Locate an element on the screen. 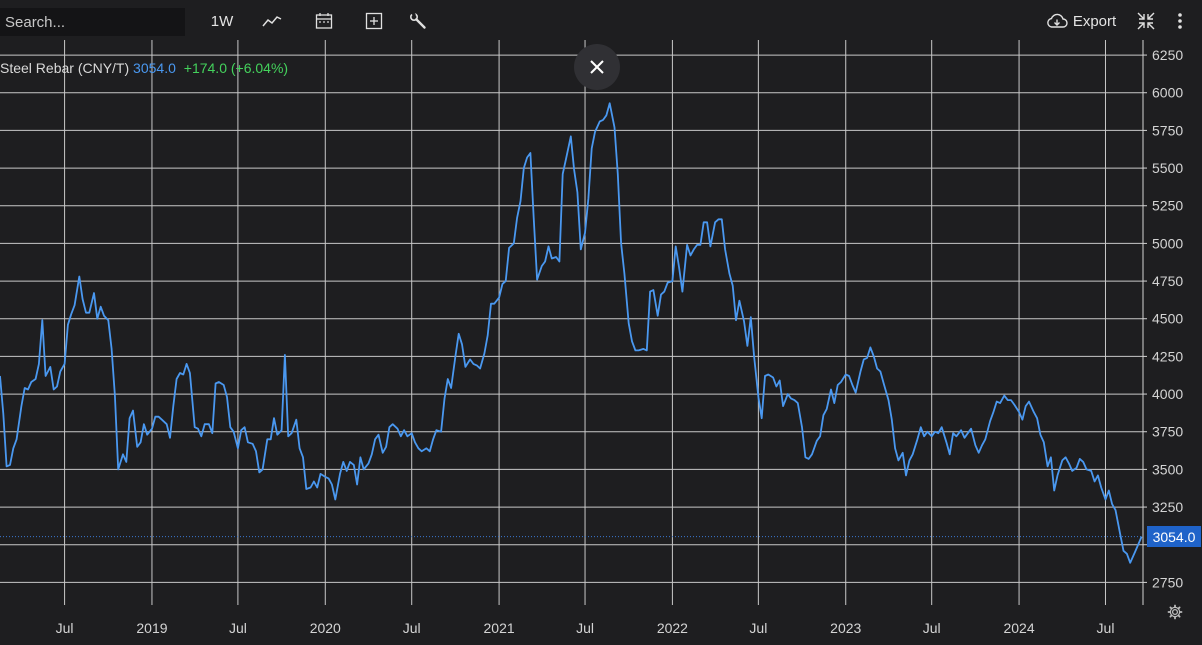  last-price-tag: 3054.0 is located at coordinates (1174, 536).